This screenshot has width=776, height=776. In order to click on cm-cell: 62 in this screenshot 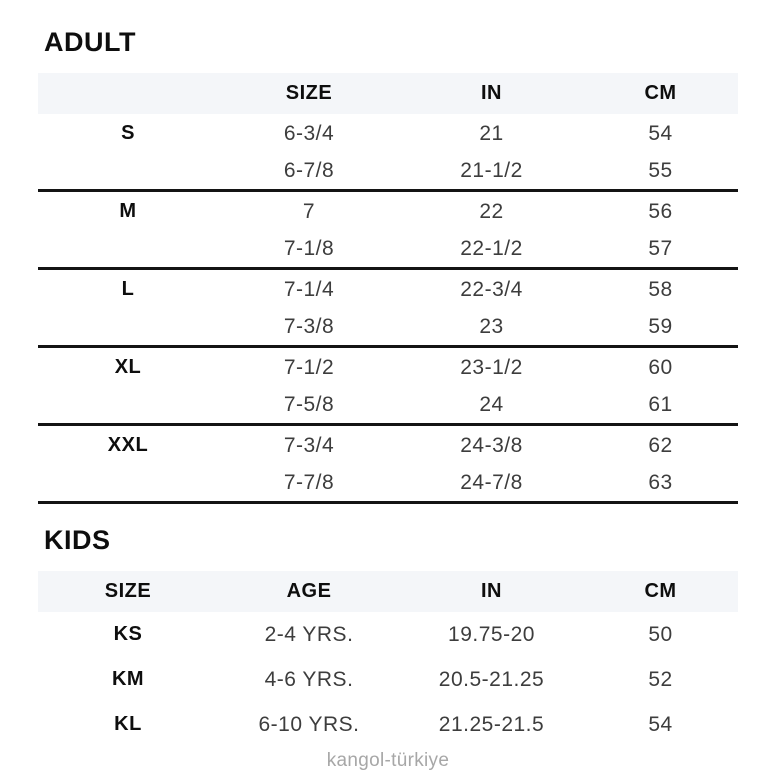, I will do `click(660, 445)`.